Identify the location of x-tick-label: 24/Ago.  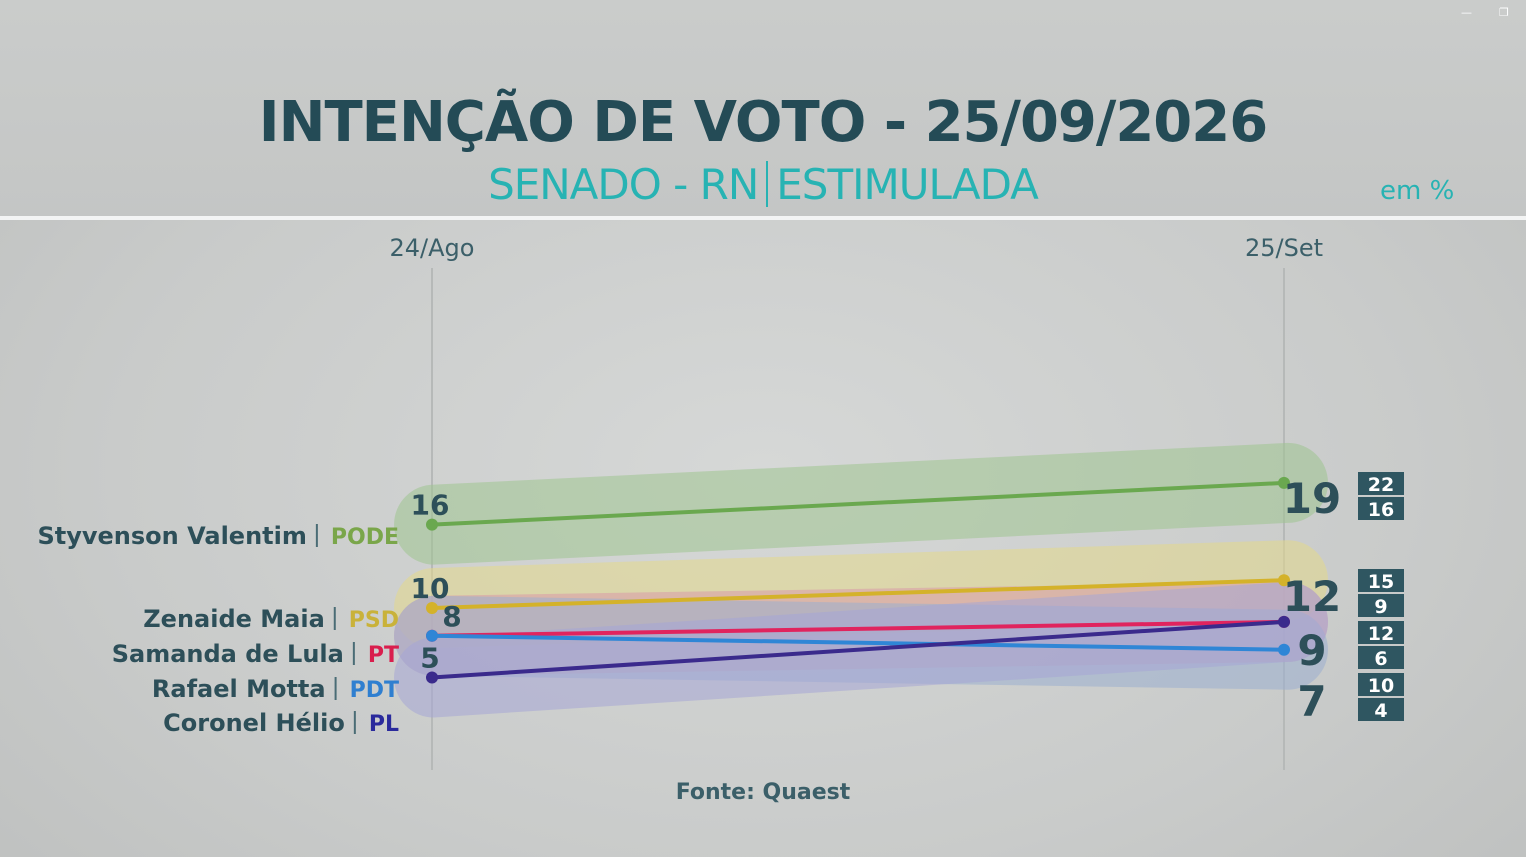
(432, 248).